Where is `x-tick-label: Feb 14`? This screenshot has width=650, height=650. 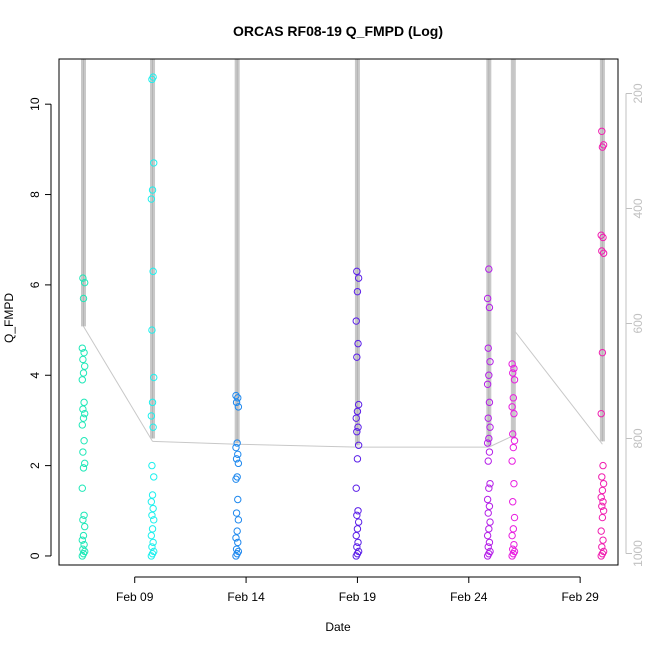
x-tick-label: Feb 14 is located at coordinates (246, 597).